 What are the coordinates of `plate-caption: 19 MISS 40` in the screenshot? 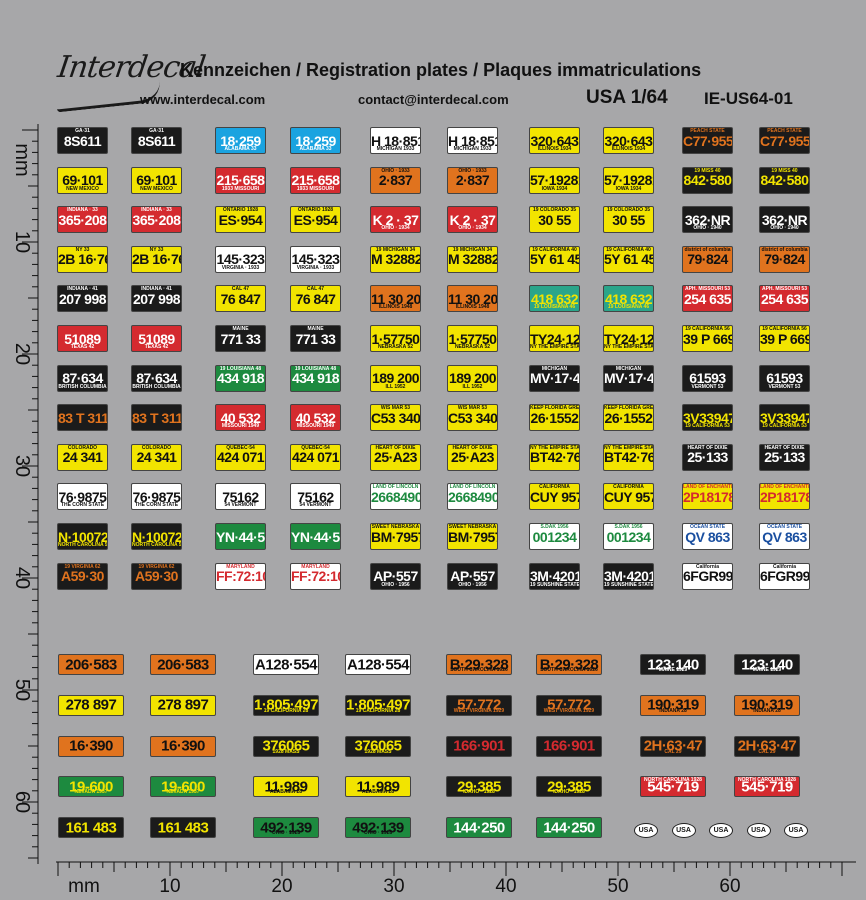 It's located at (707, 170).